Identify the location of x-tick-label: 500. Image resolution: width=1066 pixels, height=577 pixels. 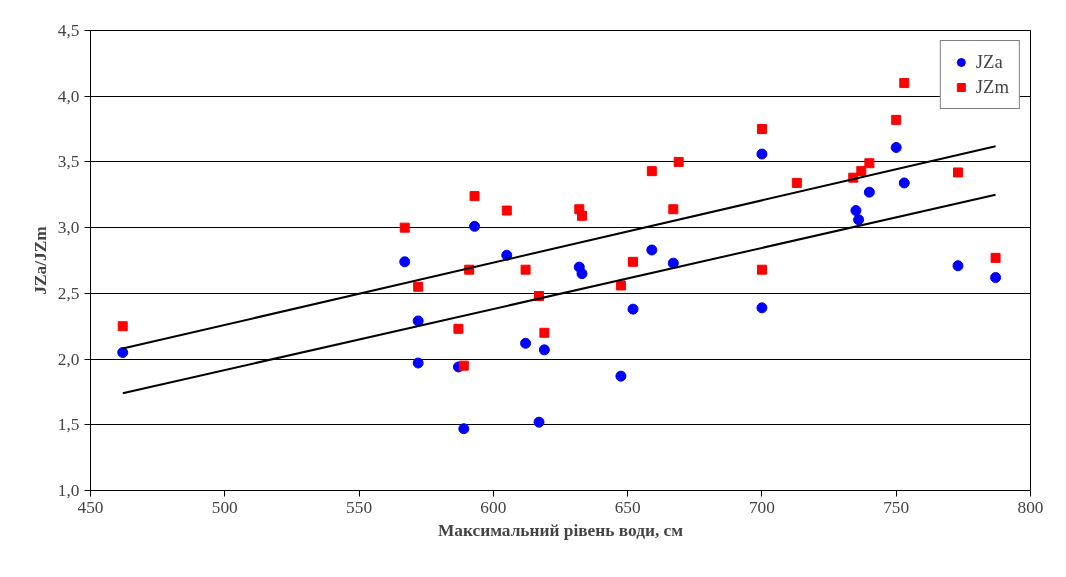
(224, 507).